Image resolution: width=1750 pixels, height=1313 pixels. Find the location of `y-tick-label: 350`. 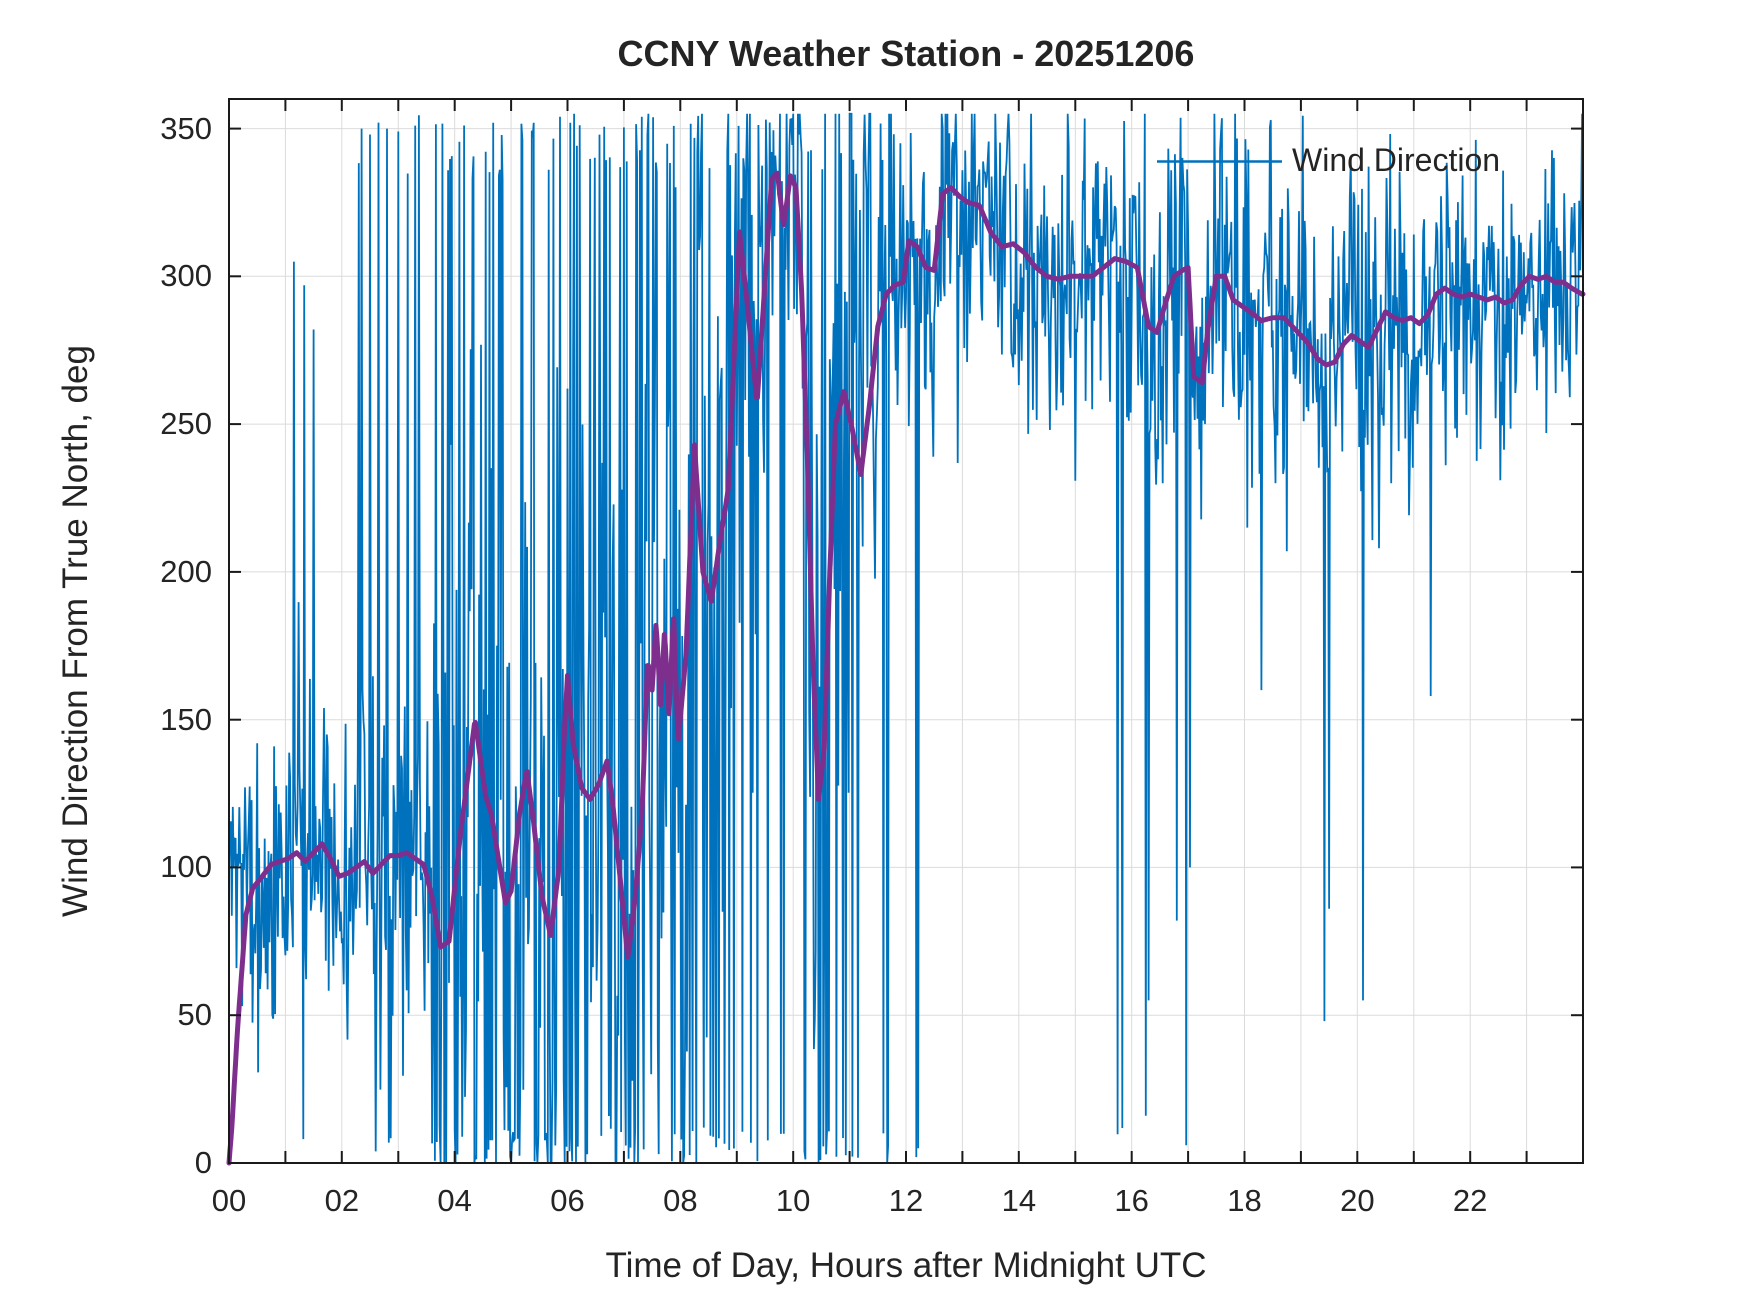

y-tick-label: 350 is located at coordinates (186, 128).